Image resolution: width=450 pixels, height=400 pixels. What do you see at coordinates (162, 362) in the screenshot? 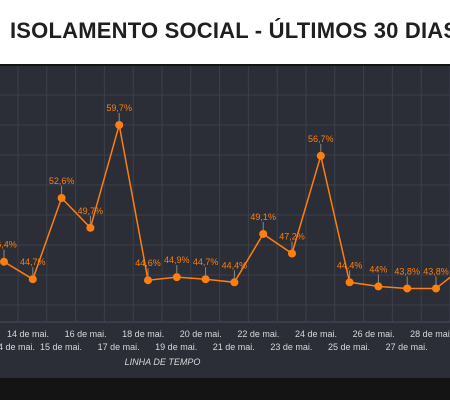
I see `x-axis-label: LINHA DE TEMPO` at bounding box center [162, 362].